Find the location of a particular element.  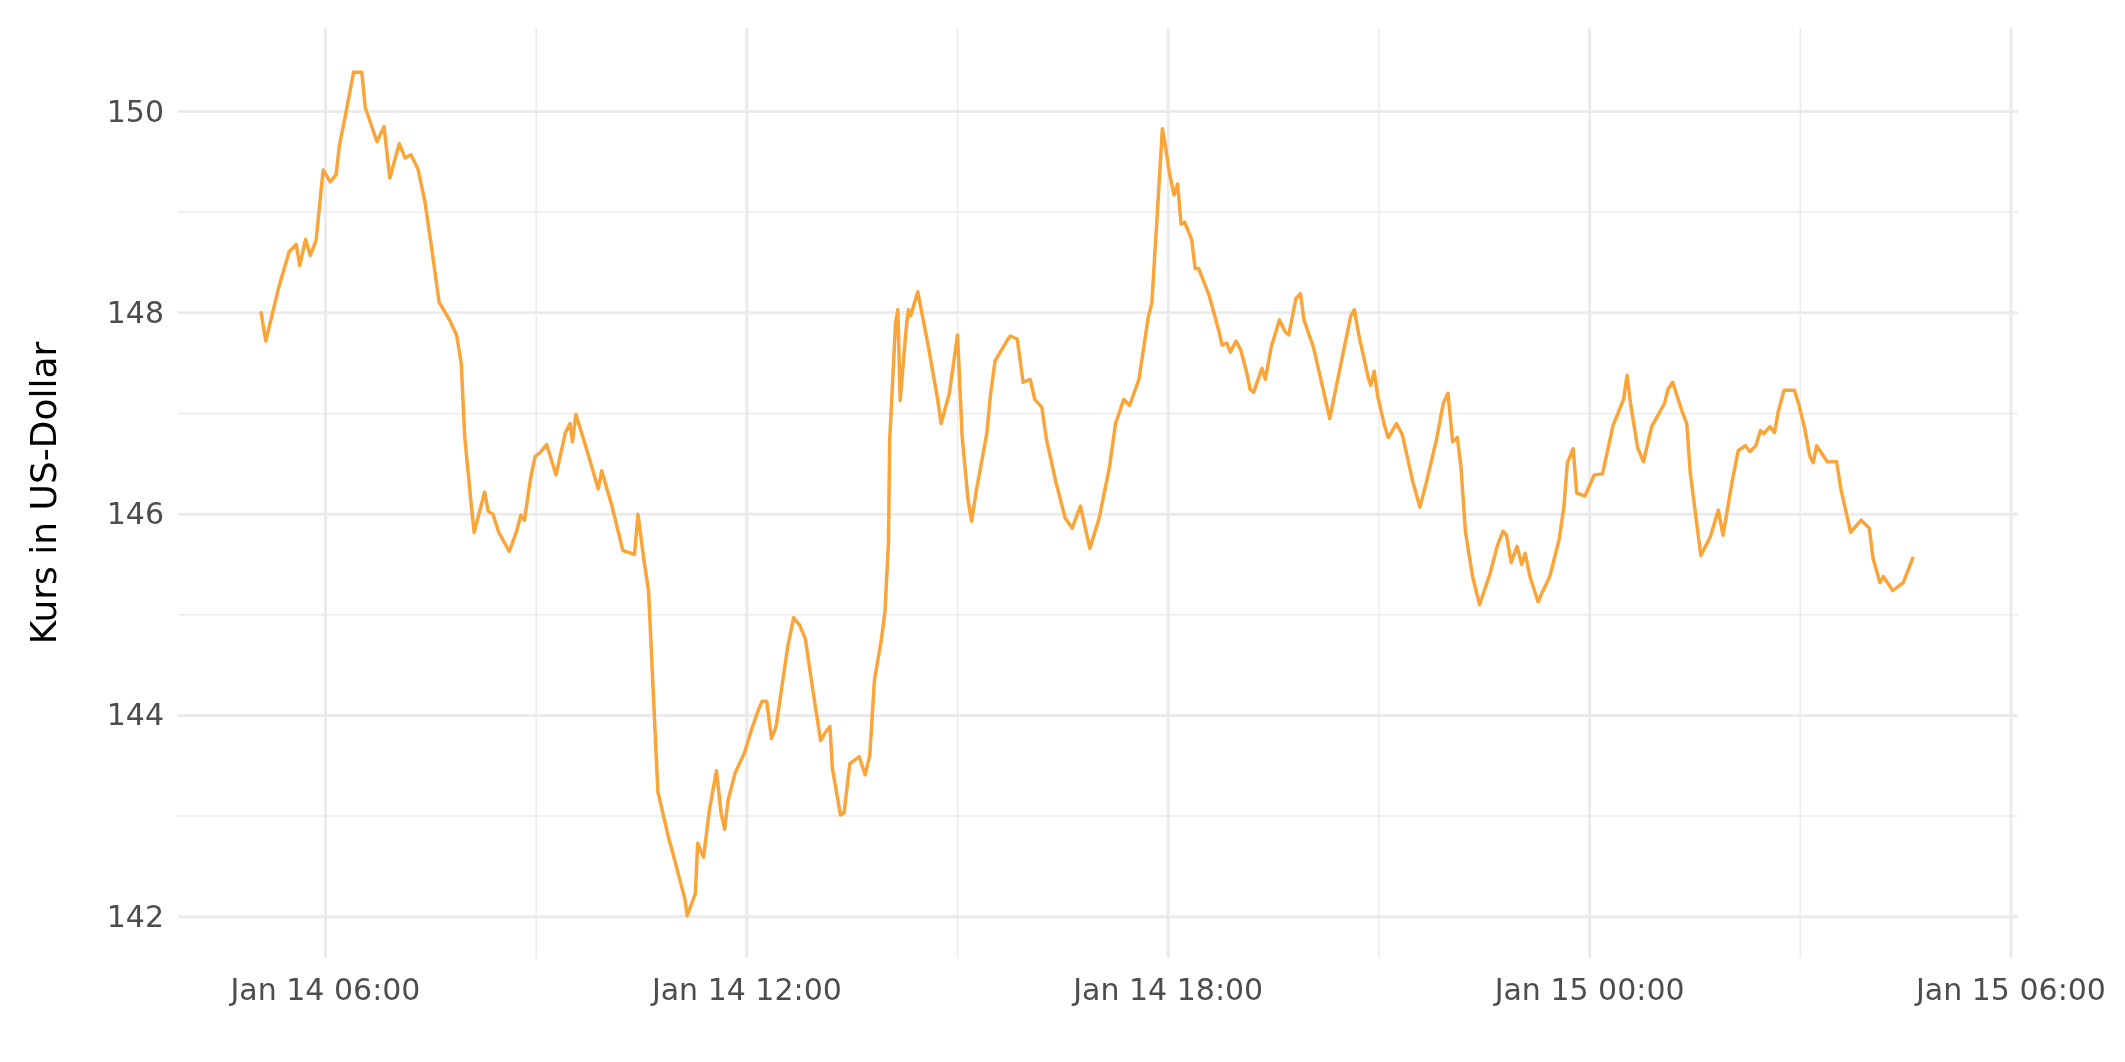

y-tick-label: 142 is located at coordinates (135, 916).